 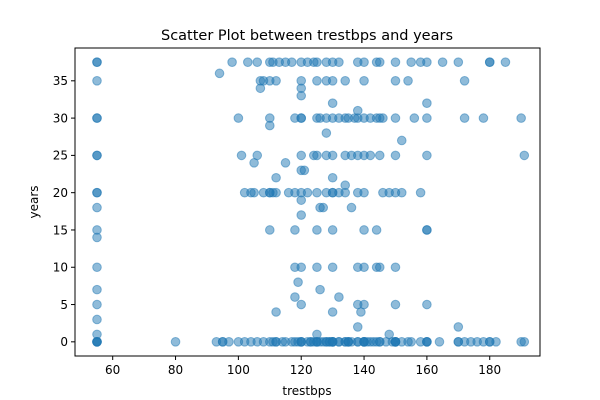 I want to click on chart-title: Scatter Plot between trestbps and years, so click(x=307, y=36).